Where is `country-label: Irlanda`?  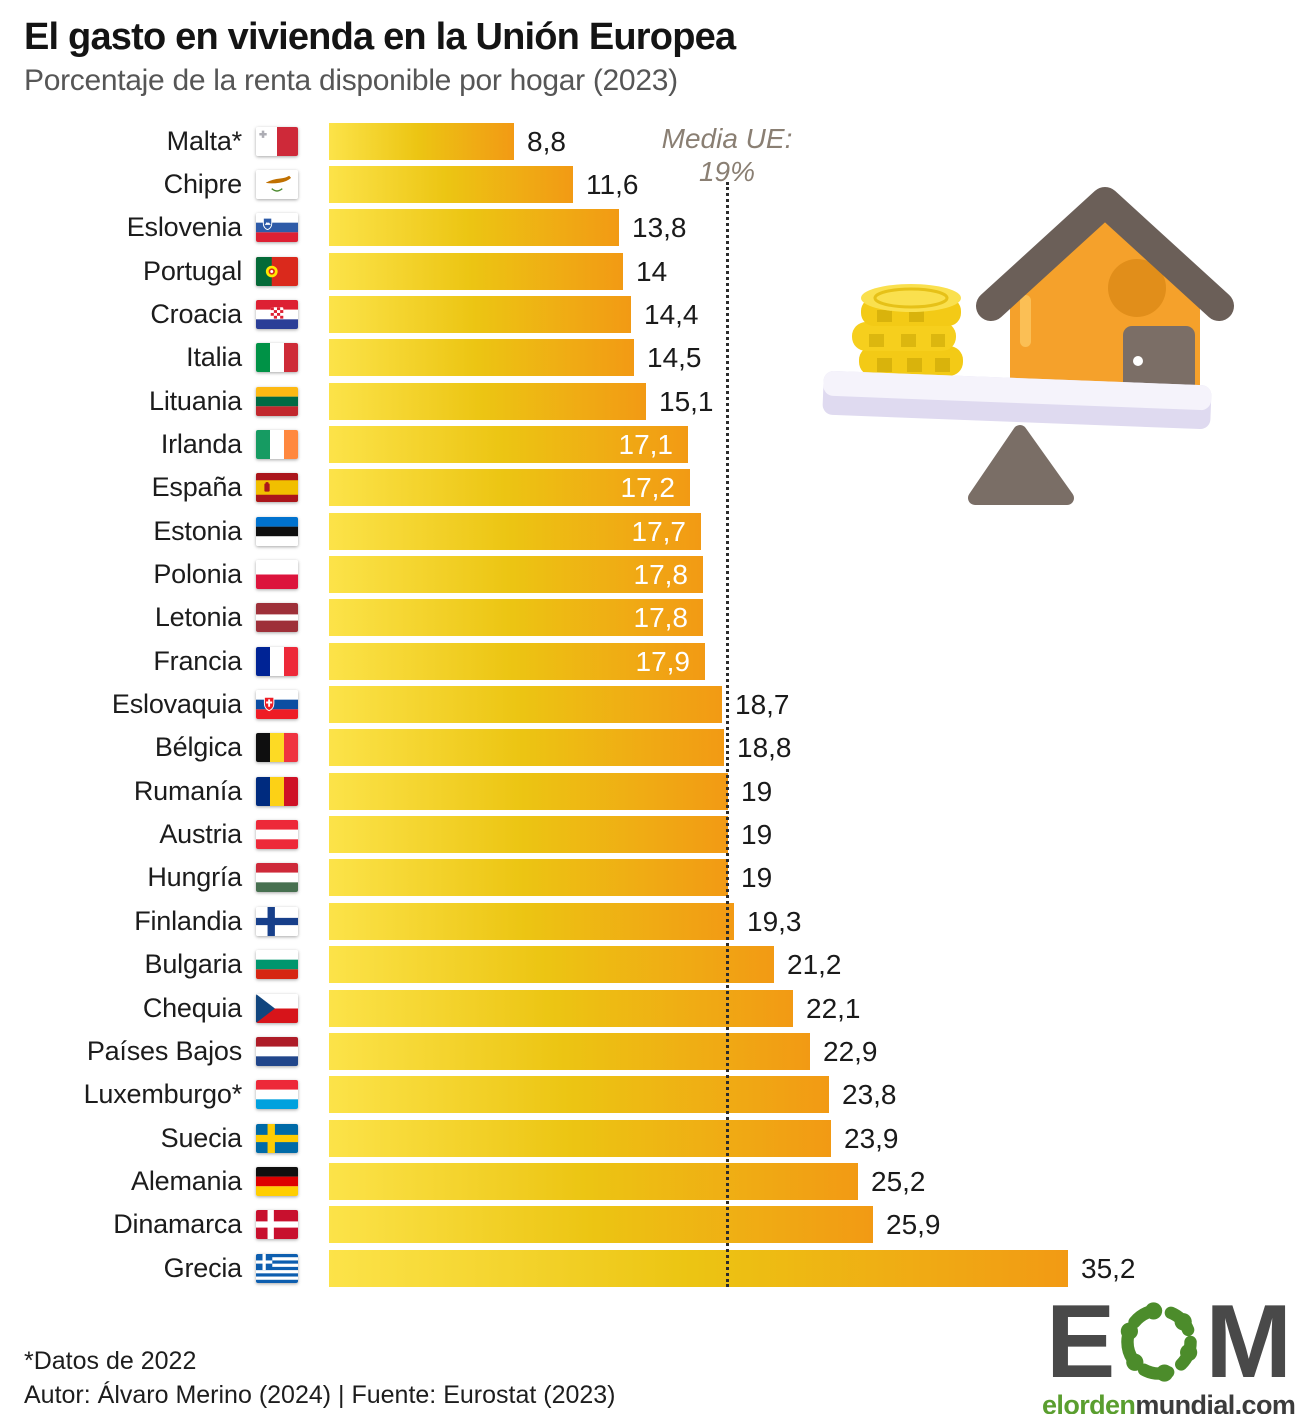
country-label: Irlanda is located at coordinates (201, 443).